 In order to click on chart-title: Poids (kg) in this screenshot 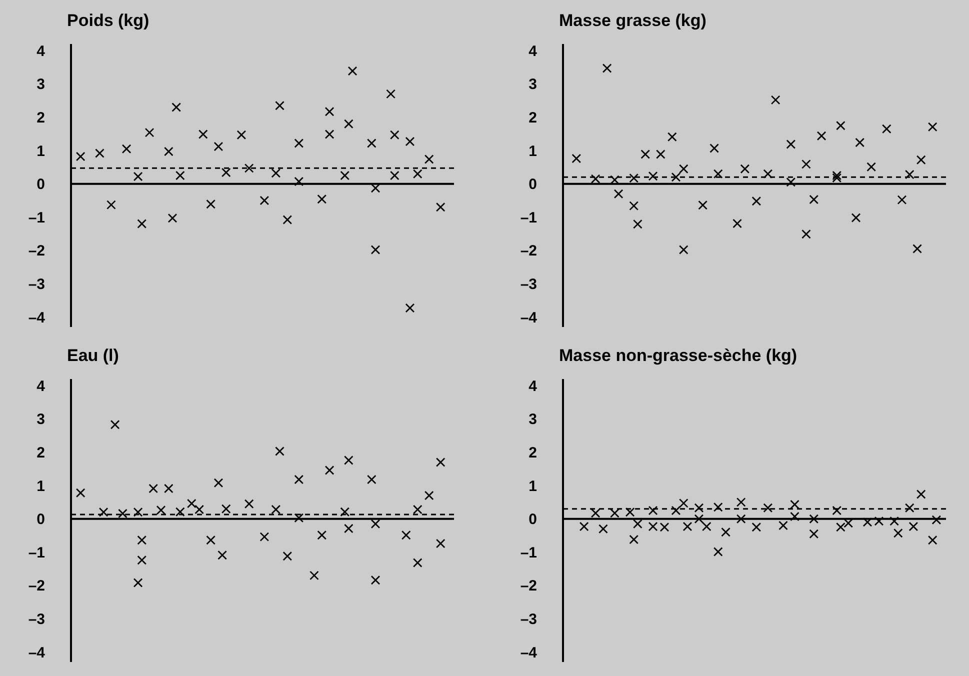, I will do `click(108, 20)`.